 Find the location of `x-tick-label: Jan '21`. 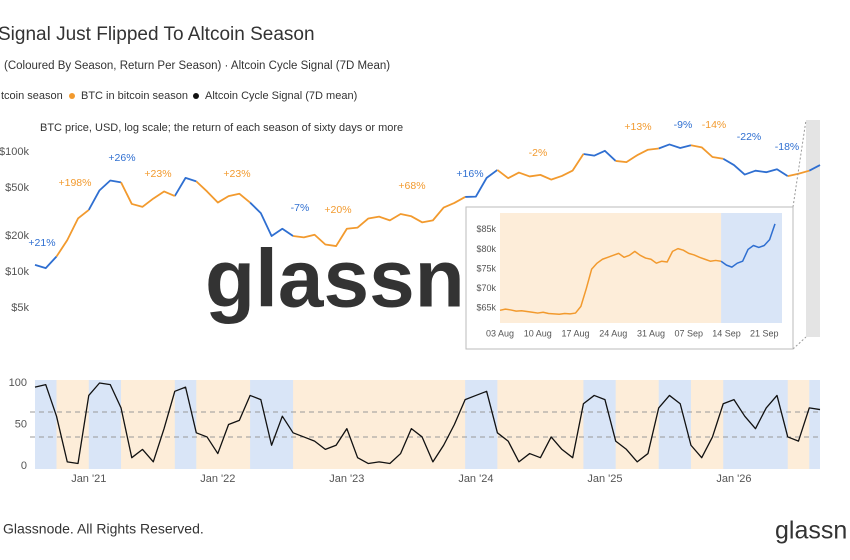

x-tick-label: Jan '21 is located at coordinates (88, 479).